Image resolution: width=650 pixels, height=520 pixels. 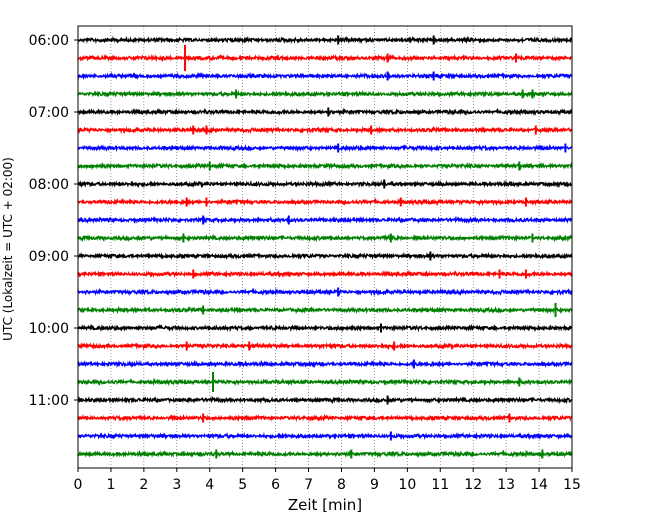 I want to click on y-tick-label: 10:00, so click(x=49, y=329).